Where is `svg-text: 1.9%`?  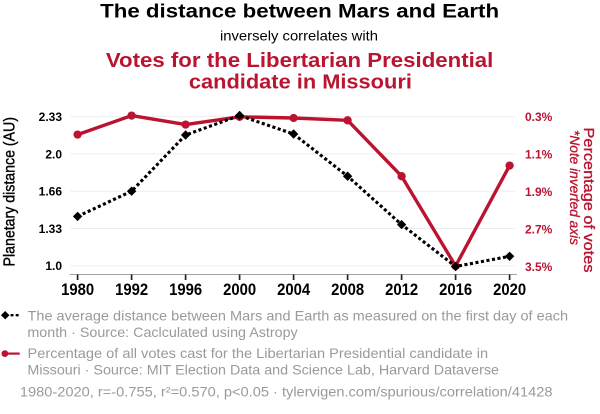
svg-text: 1.9% is located at coordinates (539, 192).